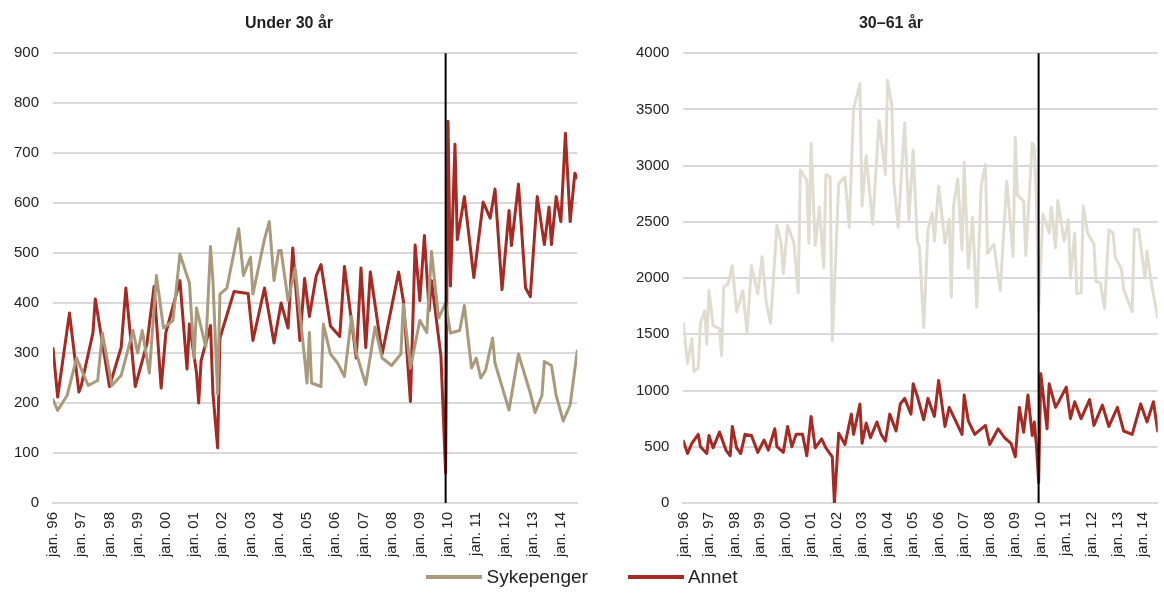 Image resolution: width=1164 pixels, height=593 pixels. Describe the element at coordinates (652, 277) in the screenshot. I see `y-tick-label: 2000` at that location.